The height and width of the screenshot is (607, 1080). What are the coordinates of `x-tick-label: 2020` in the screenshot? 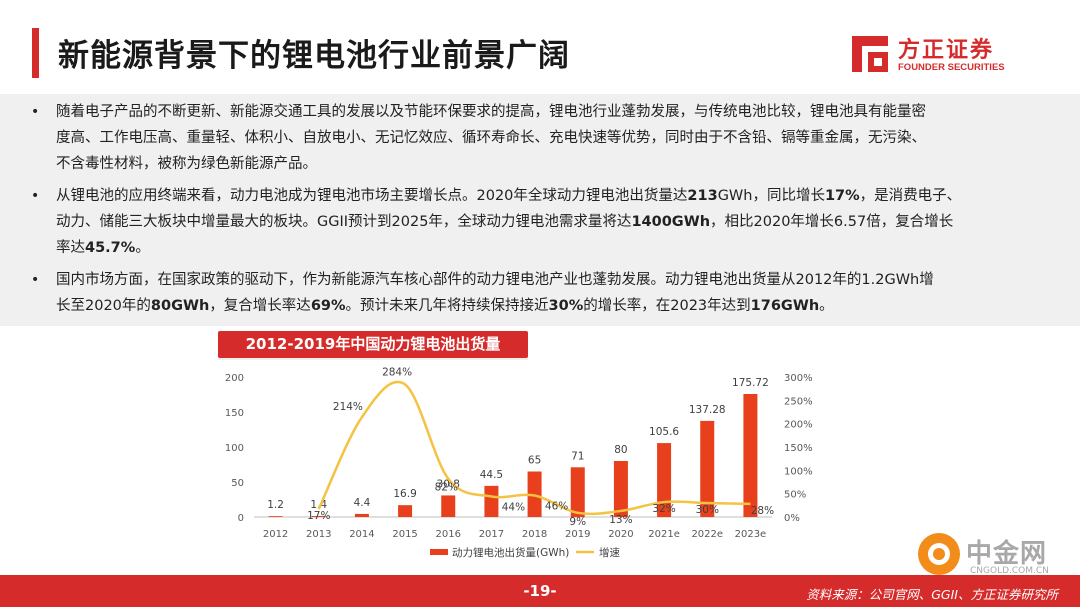 It's located at (620, 534).